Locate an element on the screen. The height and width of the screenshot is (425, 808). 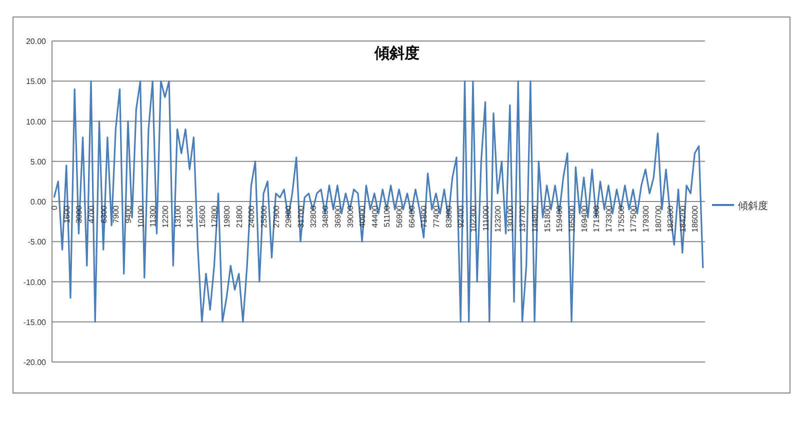
x-tick-label: 169400 is located at coordinates (584, 218).